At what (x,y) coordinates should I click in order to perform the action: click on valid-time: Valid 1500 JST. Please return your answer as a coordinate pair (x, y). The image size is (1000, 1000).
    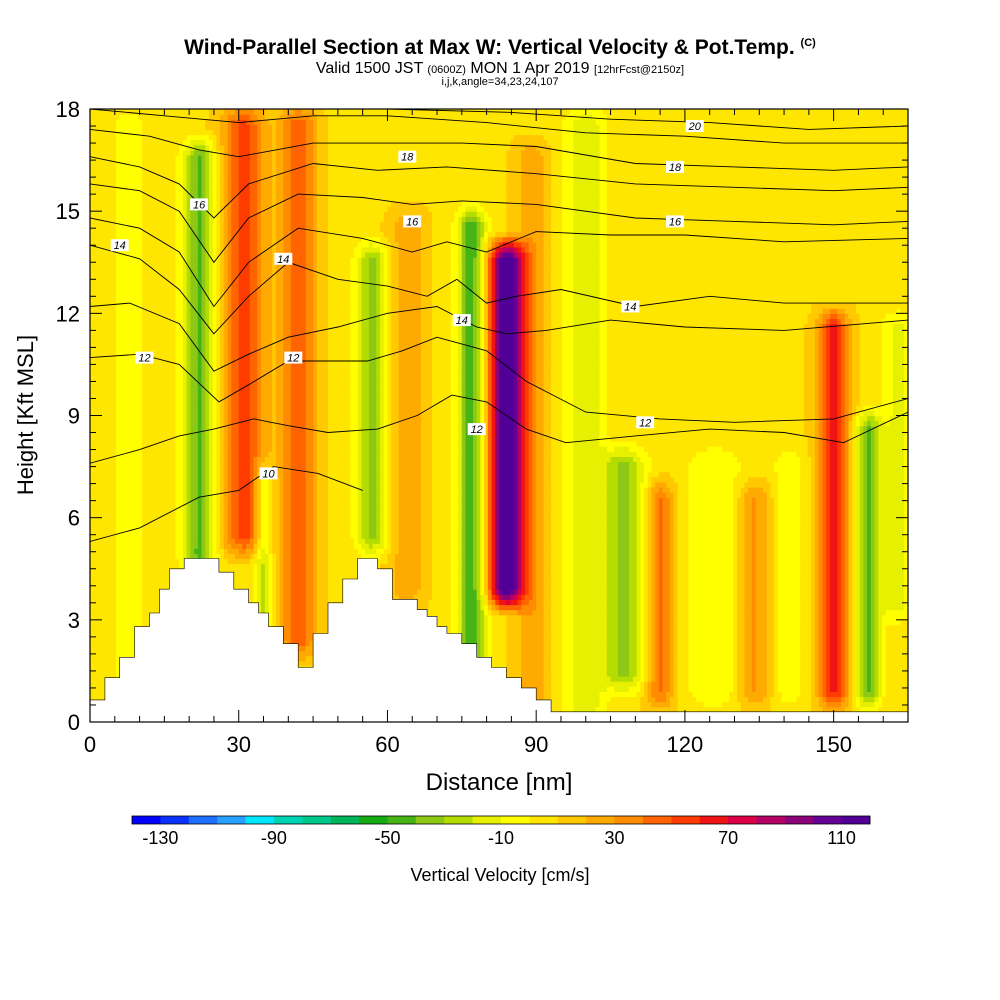
    Looking at the image, I should click on (369, 68).